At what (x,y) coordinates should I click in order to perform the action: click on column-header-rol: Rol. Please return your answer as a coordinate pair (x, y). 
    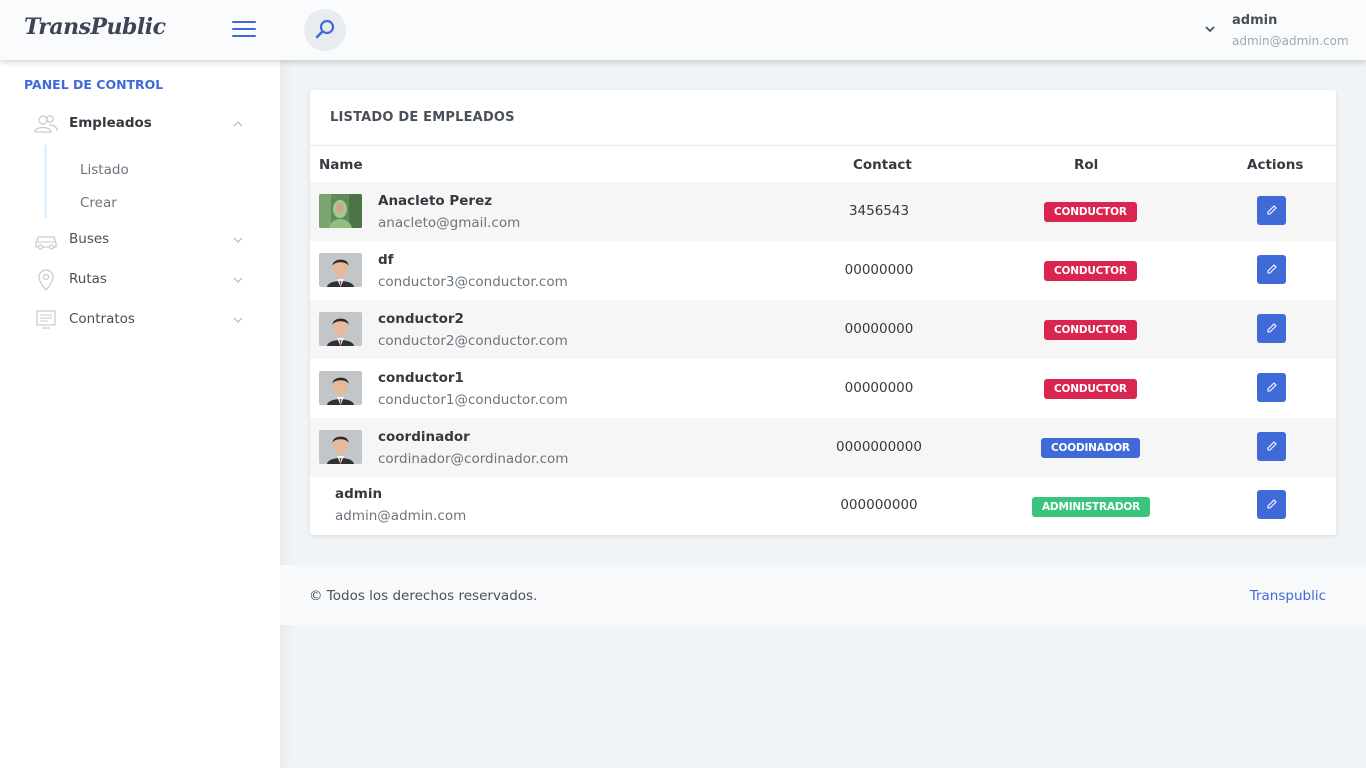
    Looking at the image, I should click on (1086, 165).